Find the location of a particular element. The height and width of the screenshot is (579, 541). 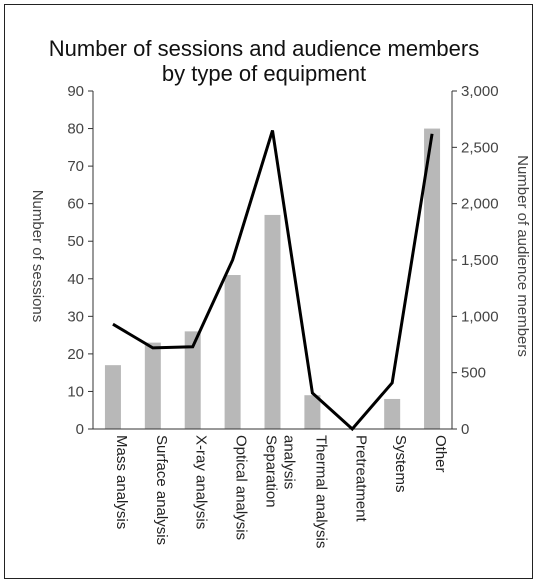

y-right-tick-label-6: 3,000 is located at coordinates (480, 91).